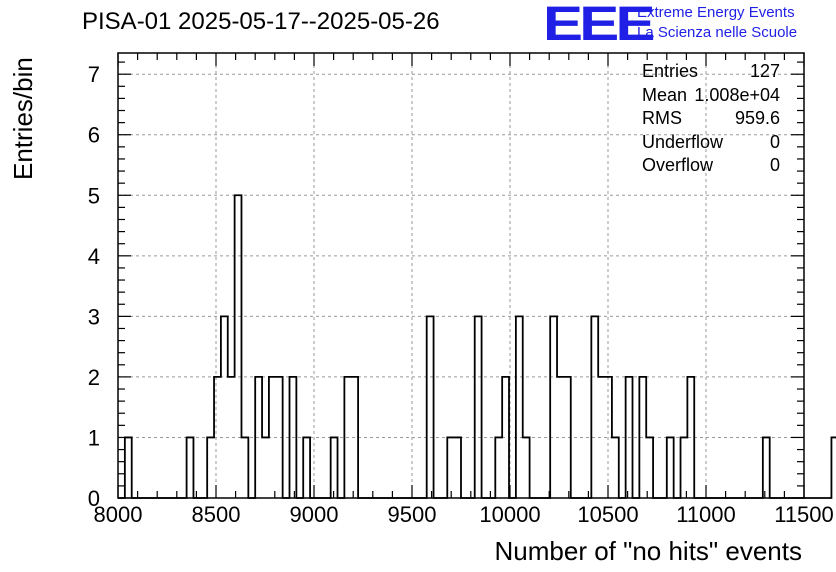 The width and height of the screenshot is (836, 572). What do you see at coordinates (261, 21) in the screenshot?
I see `chart-title: PISA-01 2025-05-17--2025-05-26` at bounding box center [261, 21].